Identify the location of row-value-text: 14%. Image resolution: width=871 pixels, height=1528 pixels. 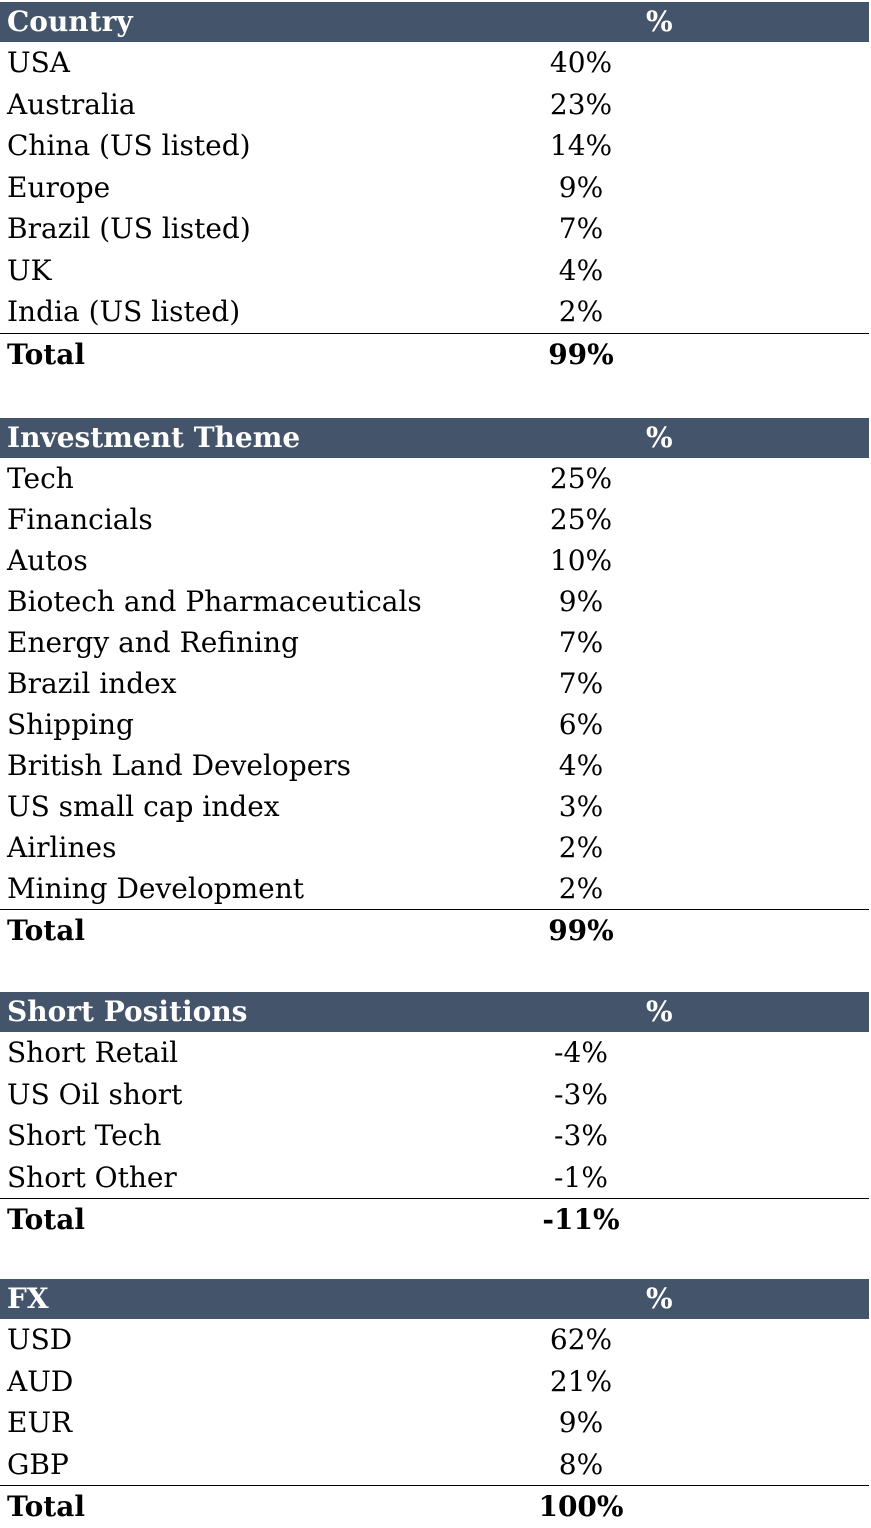
(581, 145).